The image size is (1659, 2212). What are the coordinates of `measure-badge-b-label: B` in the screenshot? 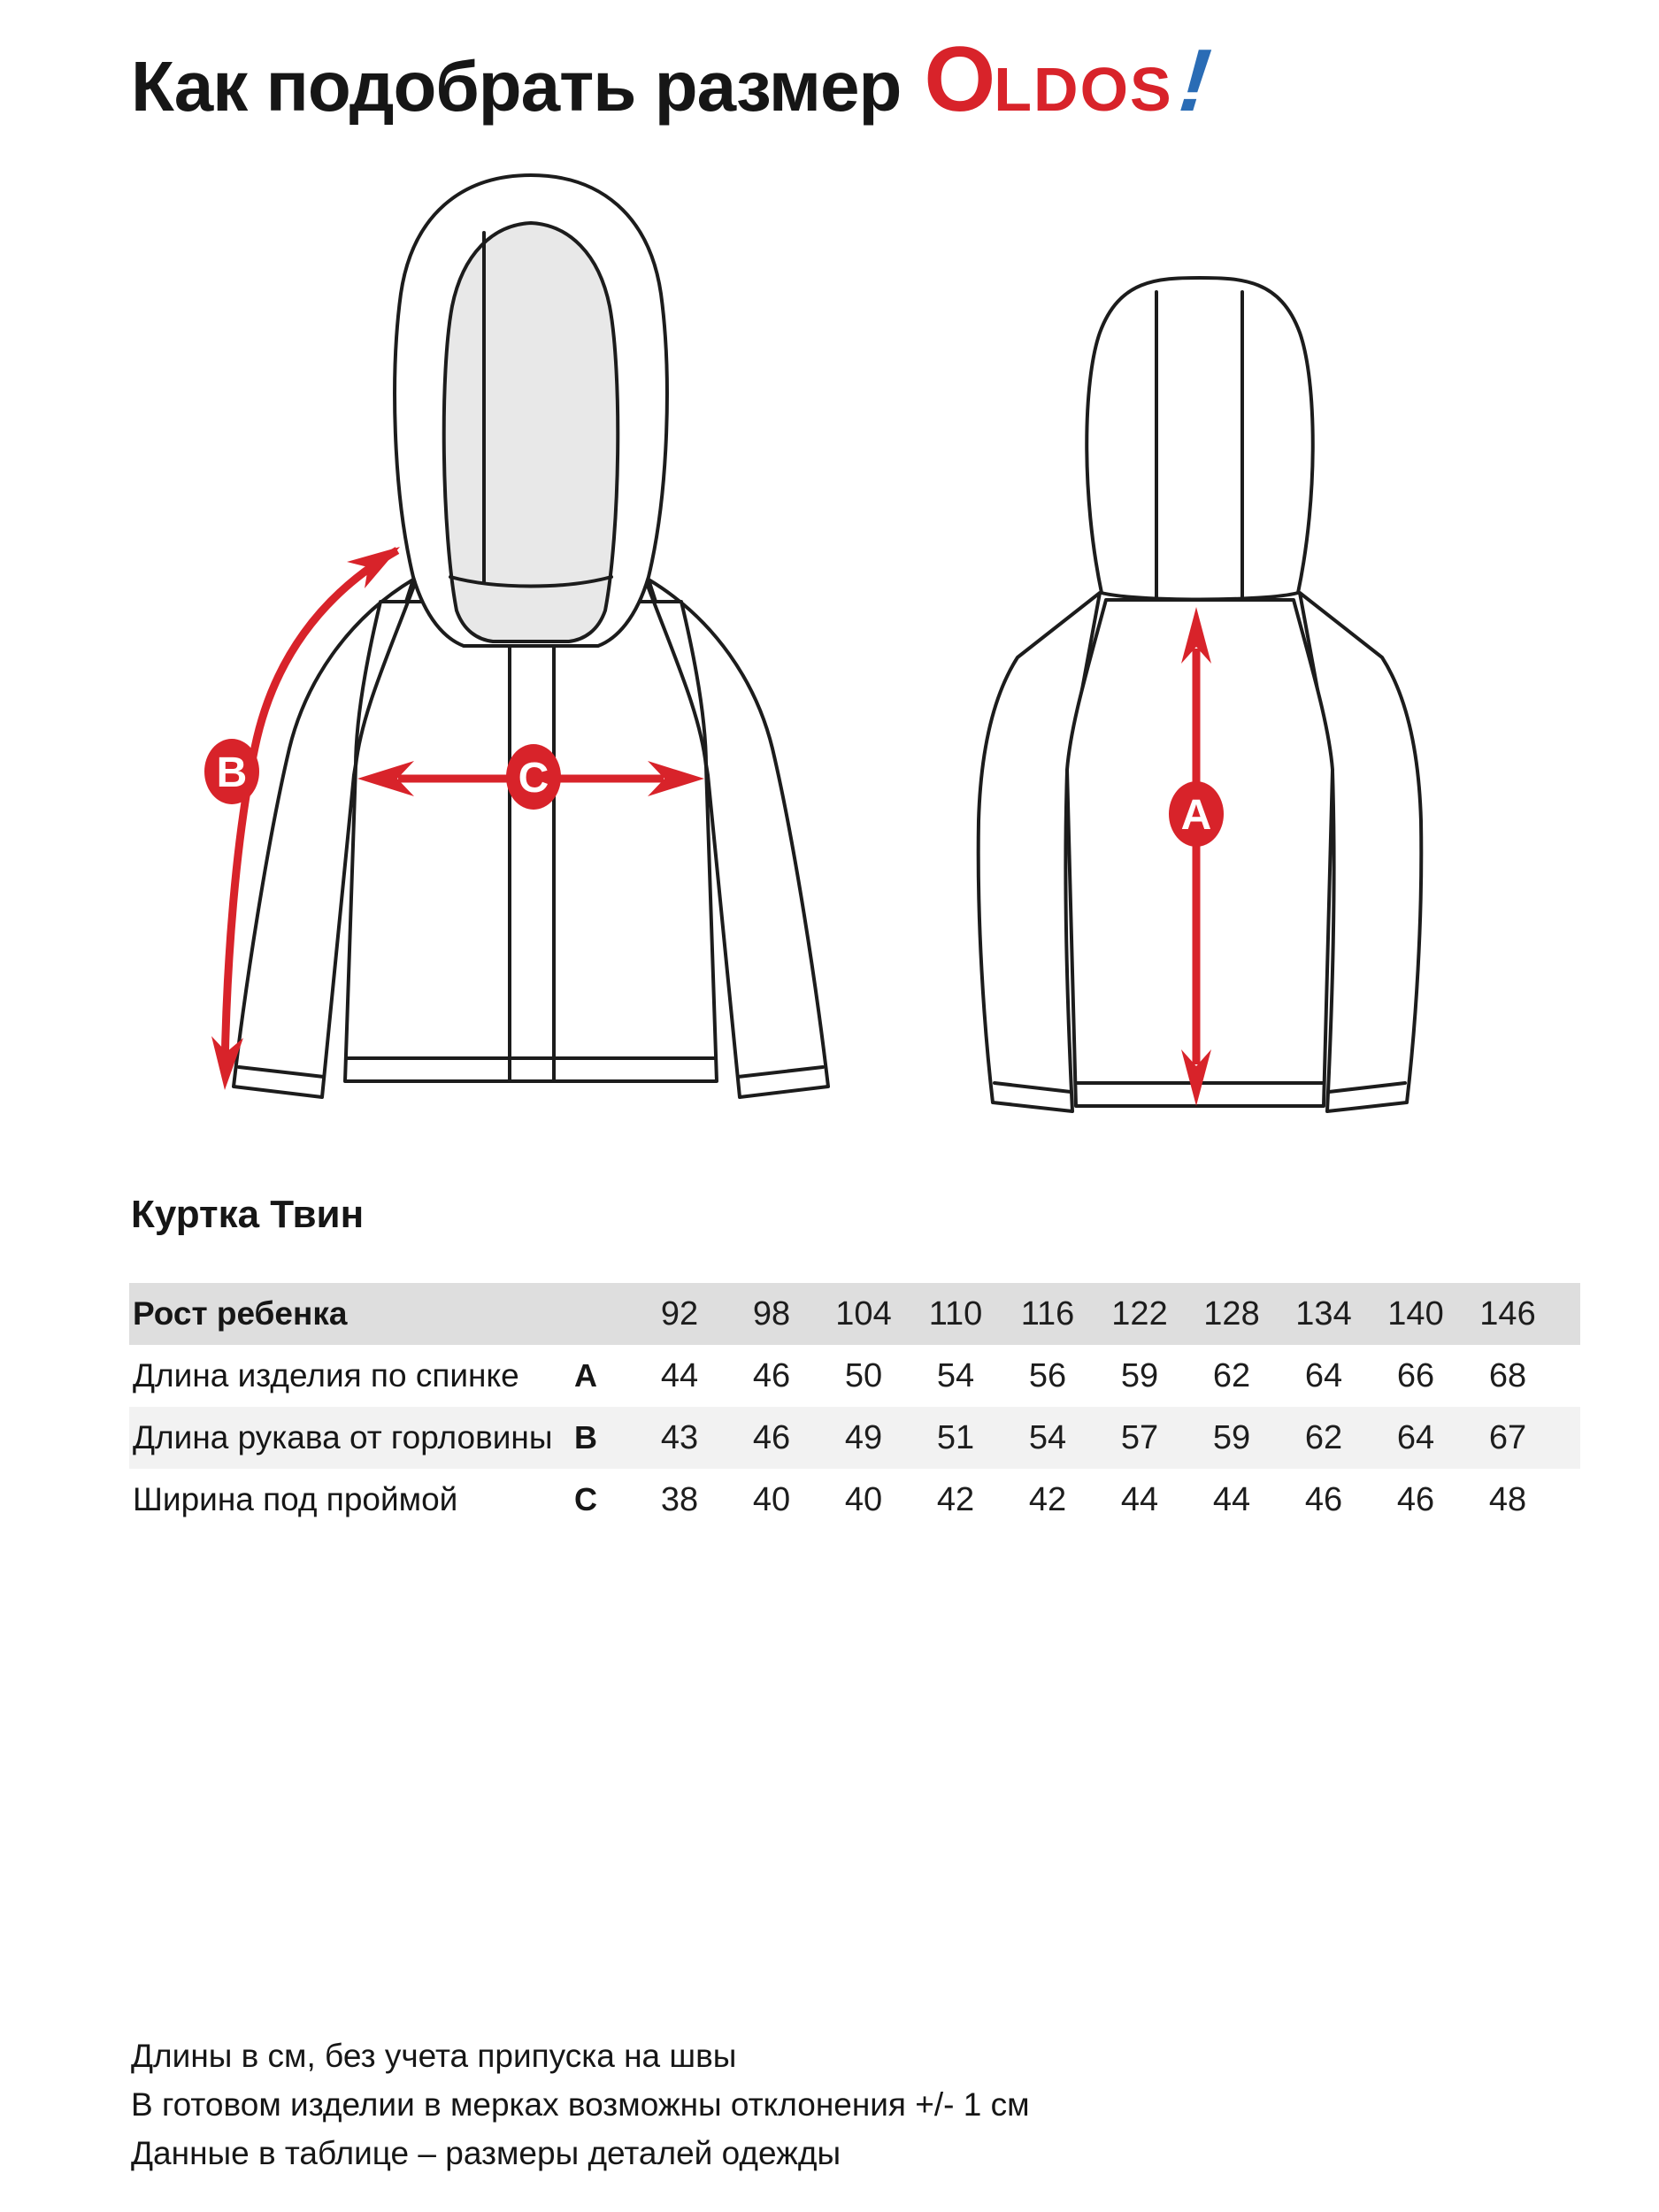 It's located at (233, 773).